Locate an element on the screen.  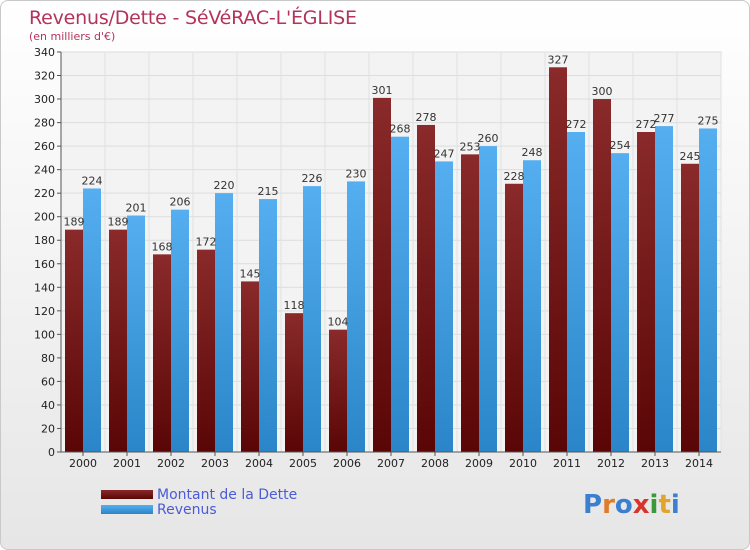
legend-label-debt: Montant de la Dette is located at coordinates (227, 494).